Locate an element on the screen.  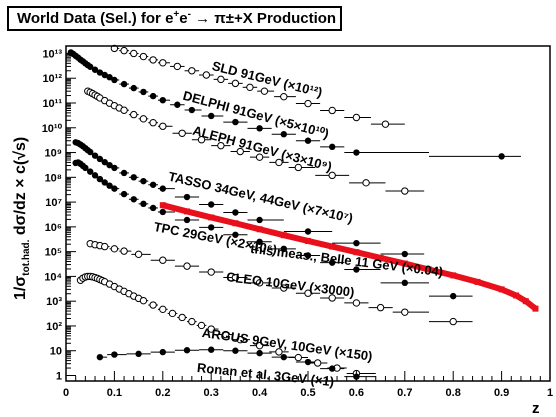
y-tick-label: 1 is located at coordinates (59, 377).